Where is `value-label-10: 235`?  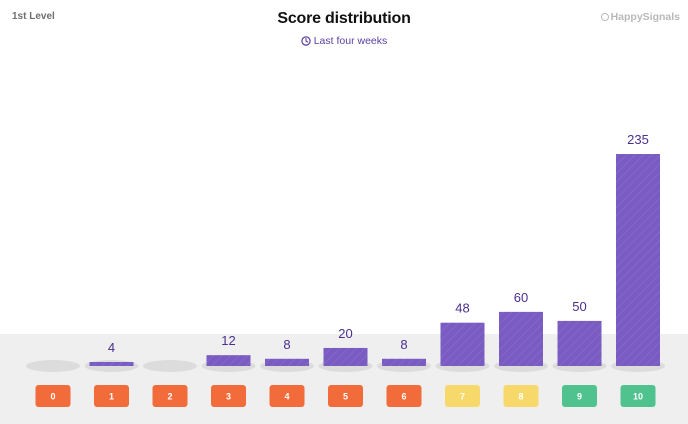
value-label-10: 235 is located at coordinates (638, 139).